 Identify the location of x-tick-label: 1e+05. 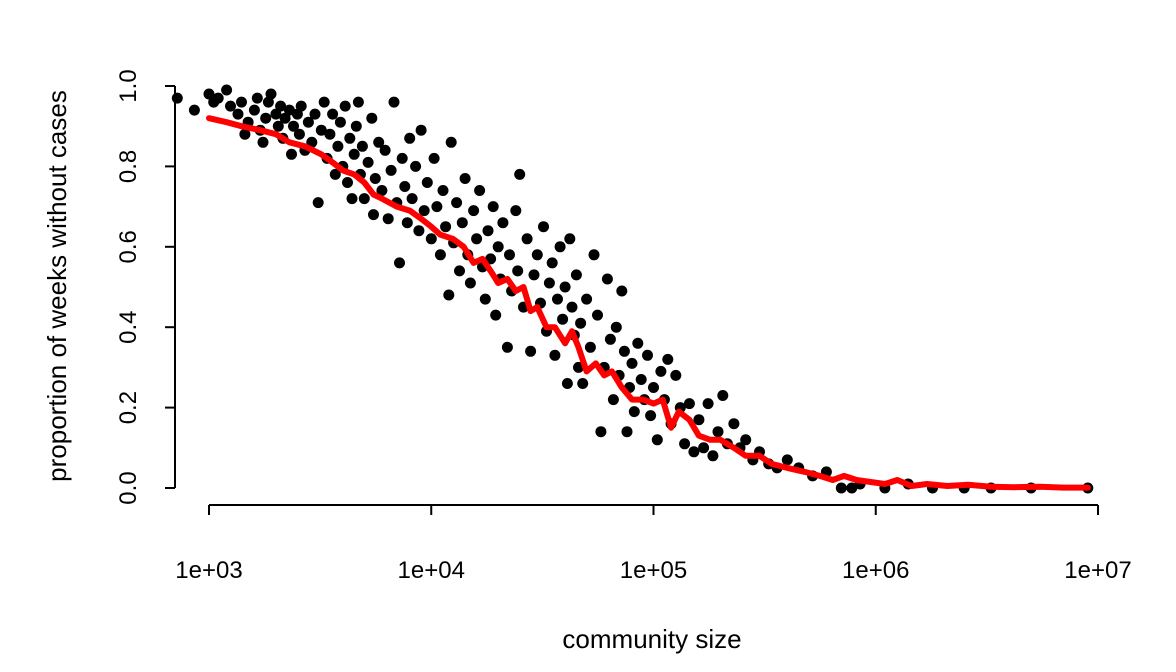
(653, 570).